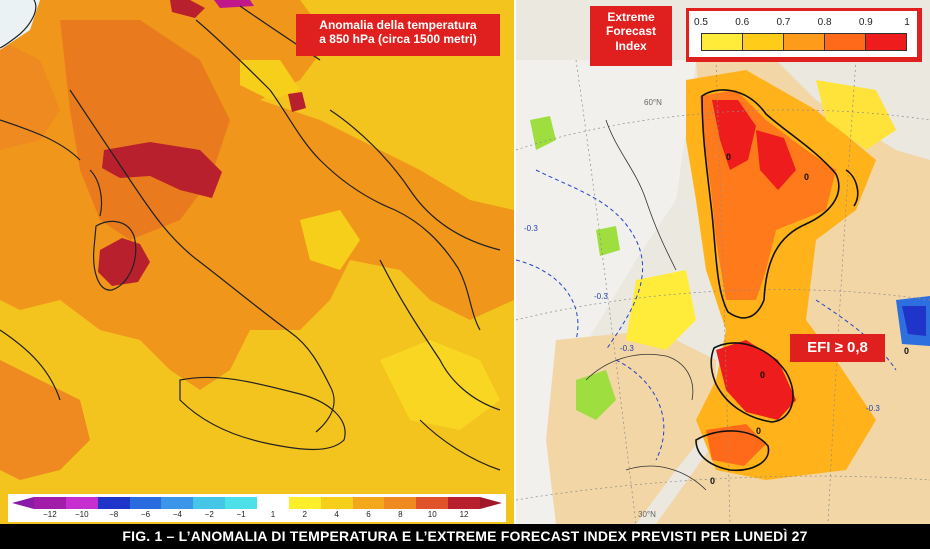 This screenshot has height=549, width=930. I want to click on title-line-1: Anomalia della temperatura, so click(398, 25).